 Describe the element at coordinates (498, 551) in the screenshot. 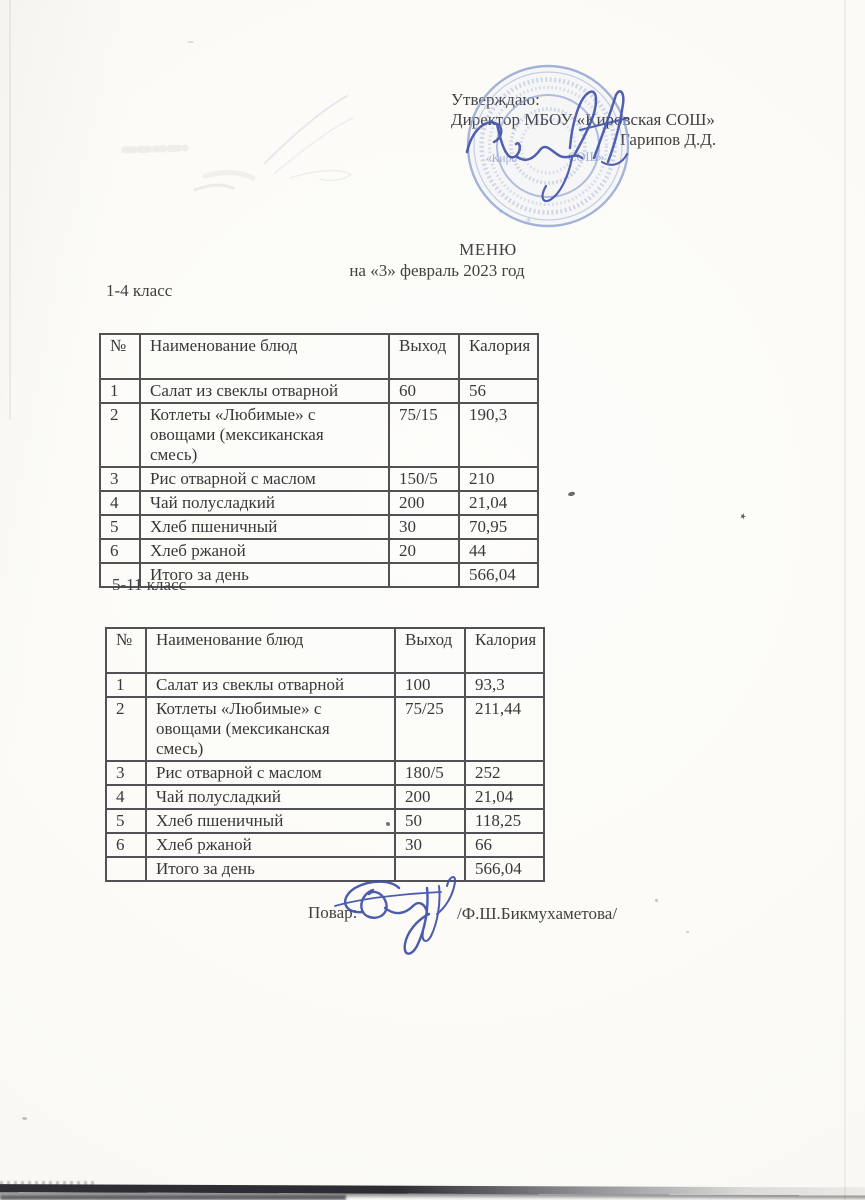

I see `cell-calories: 44` at that location.